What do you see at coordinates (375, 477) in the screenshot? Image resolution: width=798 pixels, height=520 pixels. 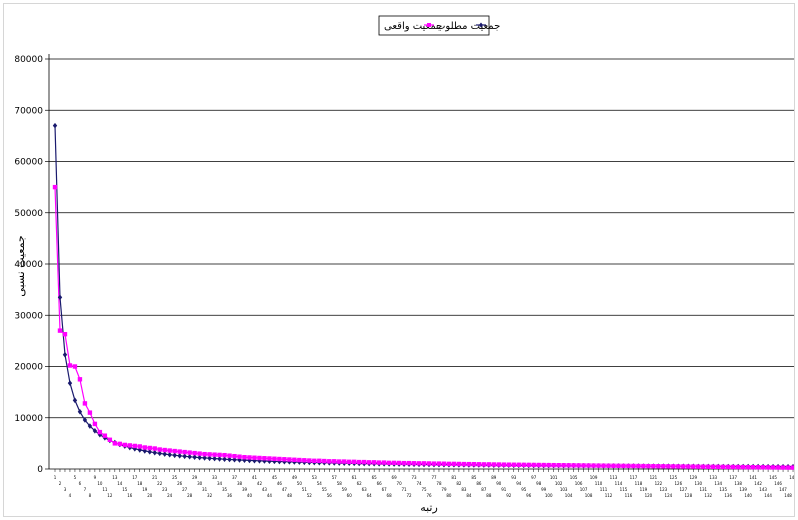 I see `x-tick-label: 65` at bounding box center [375, 477].